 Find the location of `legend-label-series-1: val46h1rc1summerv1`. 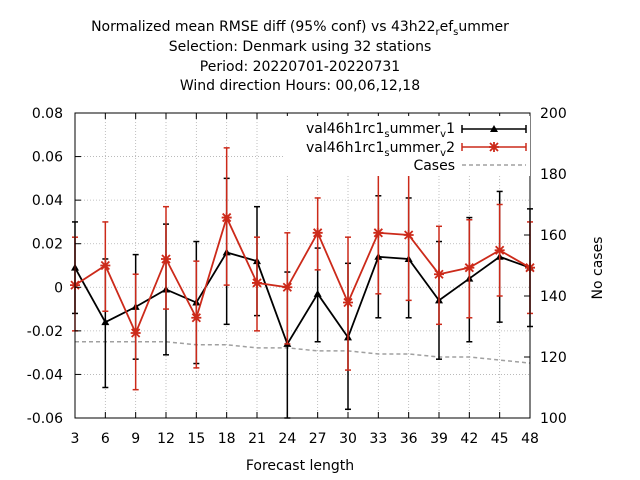

legend-label-series-1: val46h1rc1summerv1 is located at coordinates (380, 130).